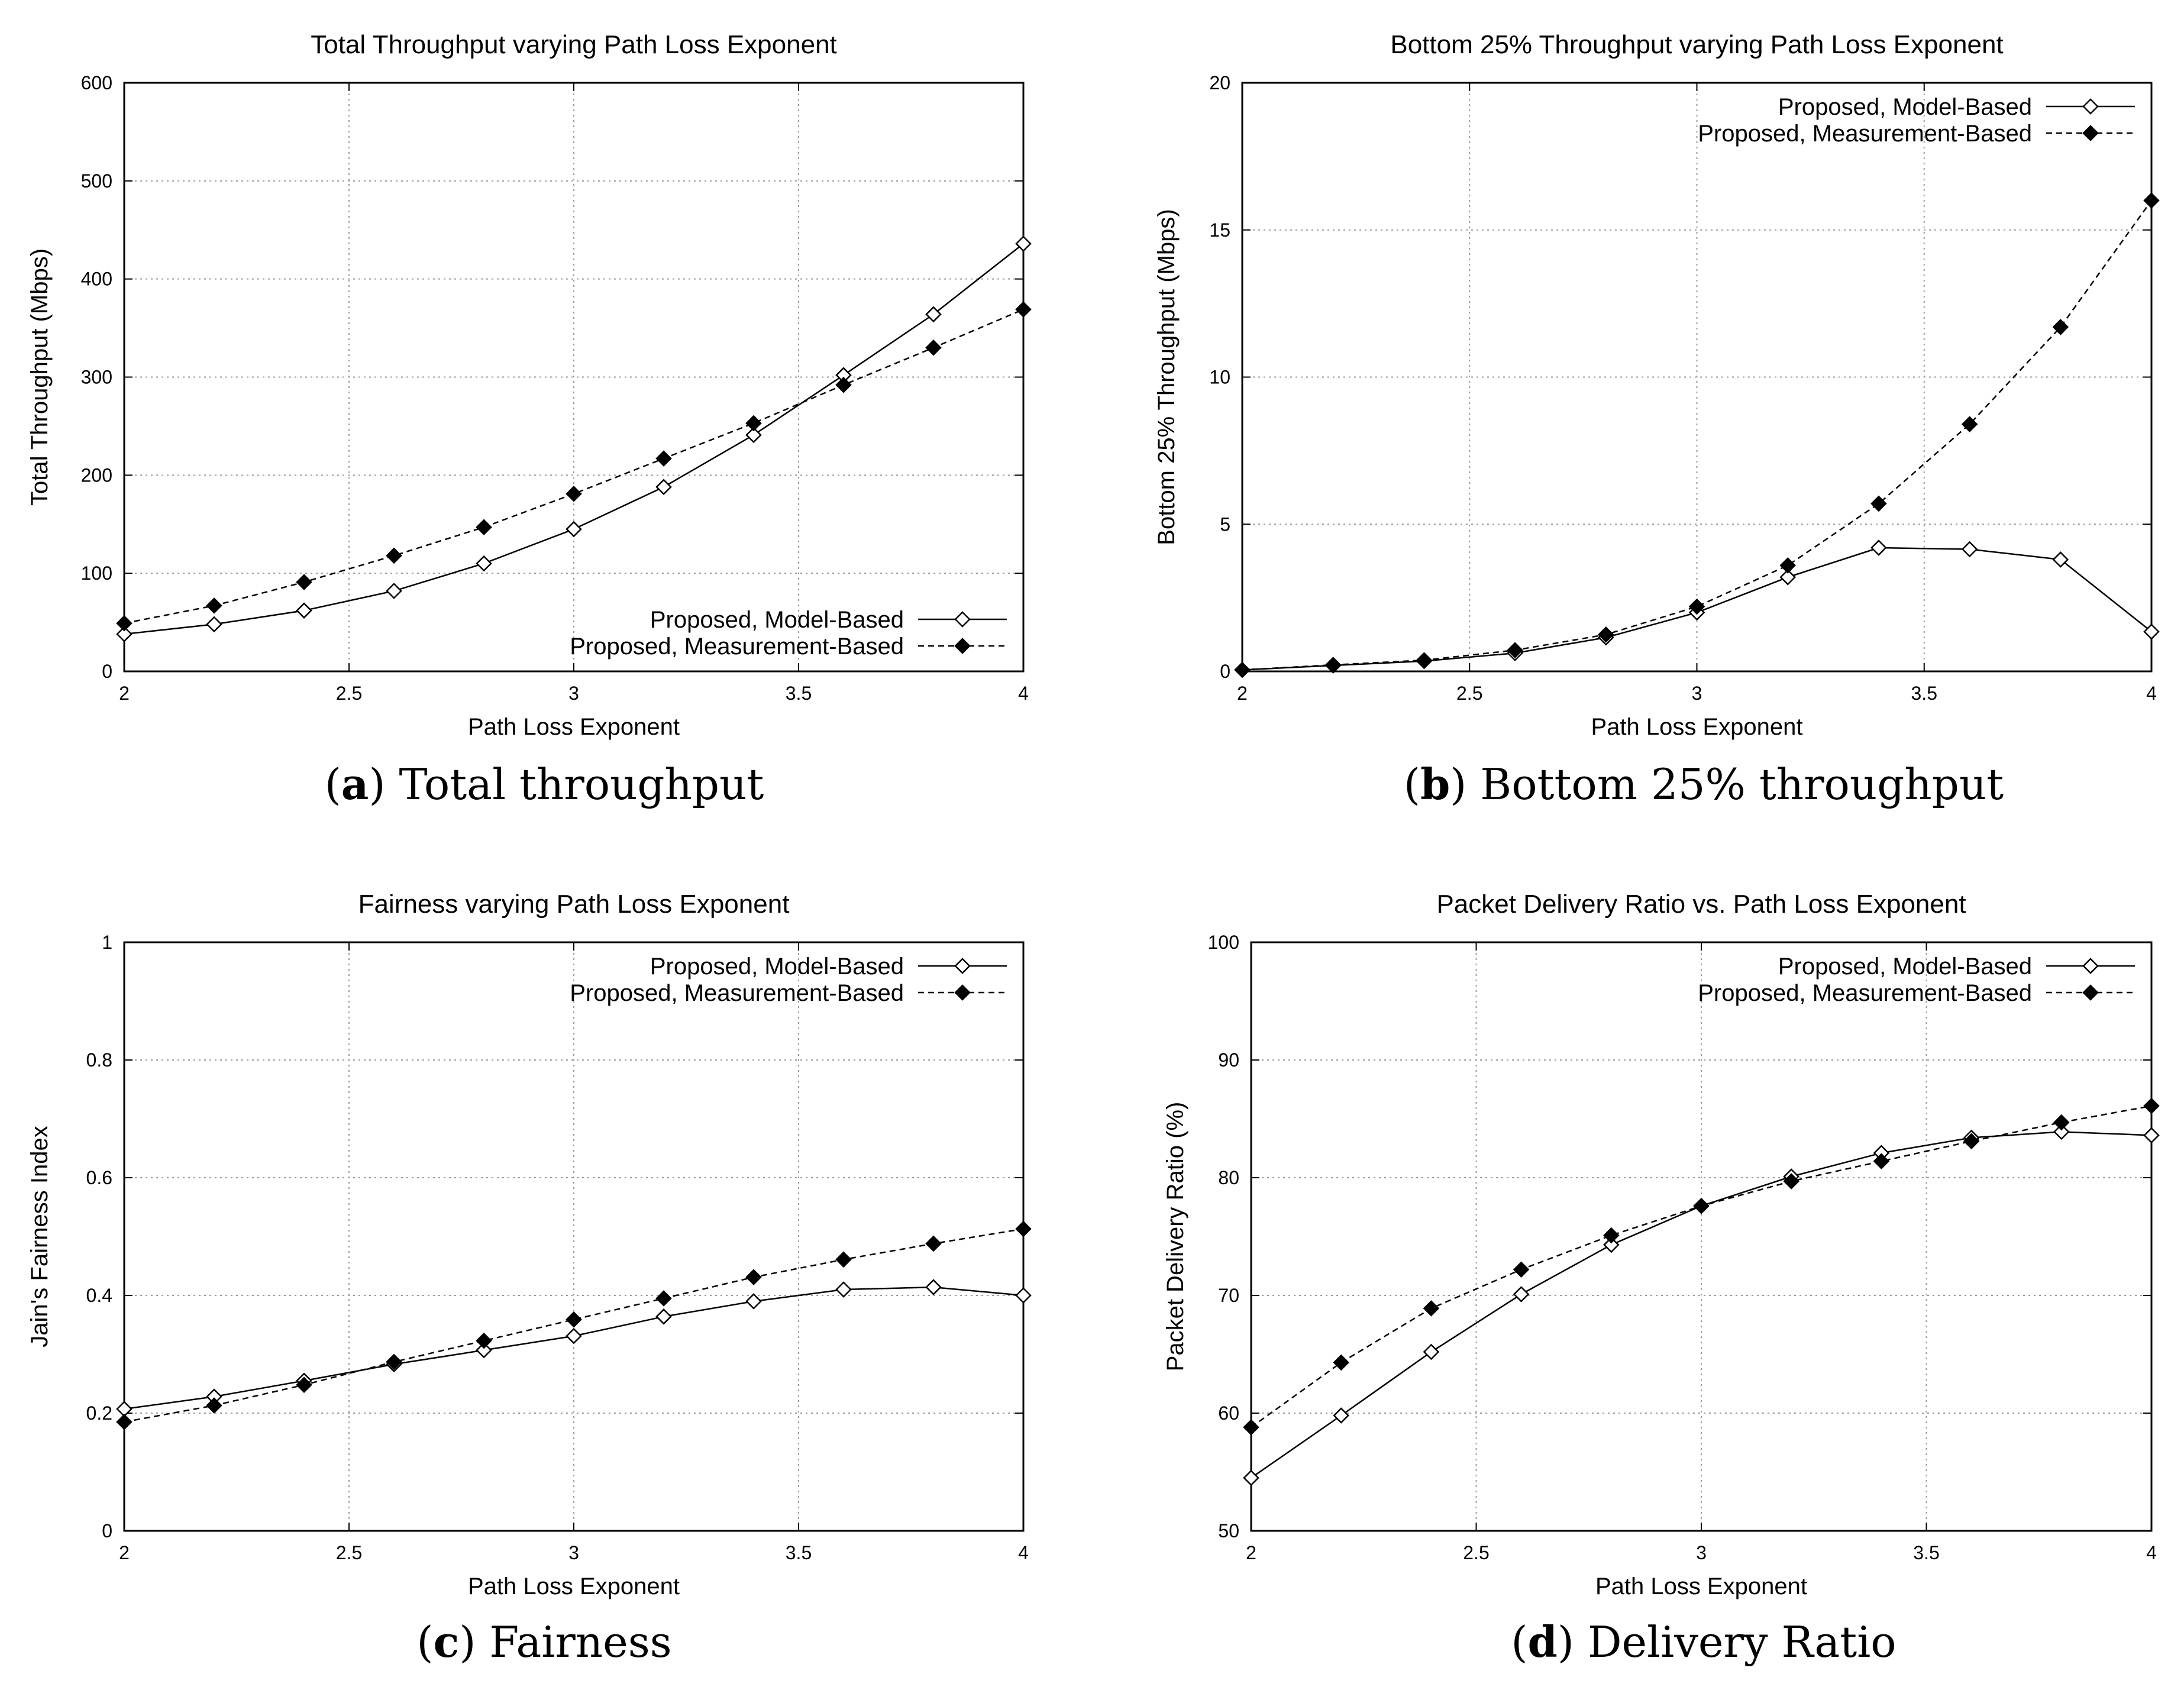 Image resolution: width=2184 pixels, height=1687 pixels. I want to click on y-axis-label: Packet Delivery Ratio (%), so click(1175, 1237).